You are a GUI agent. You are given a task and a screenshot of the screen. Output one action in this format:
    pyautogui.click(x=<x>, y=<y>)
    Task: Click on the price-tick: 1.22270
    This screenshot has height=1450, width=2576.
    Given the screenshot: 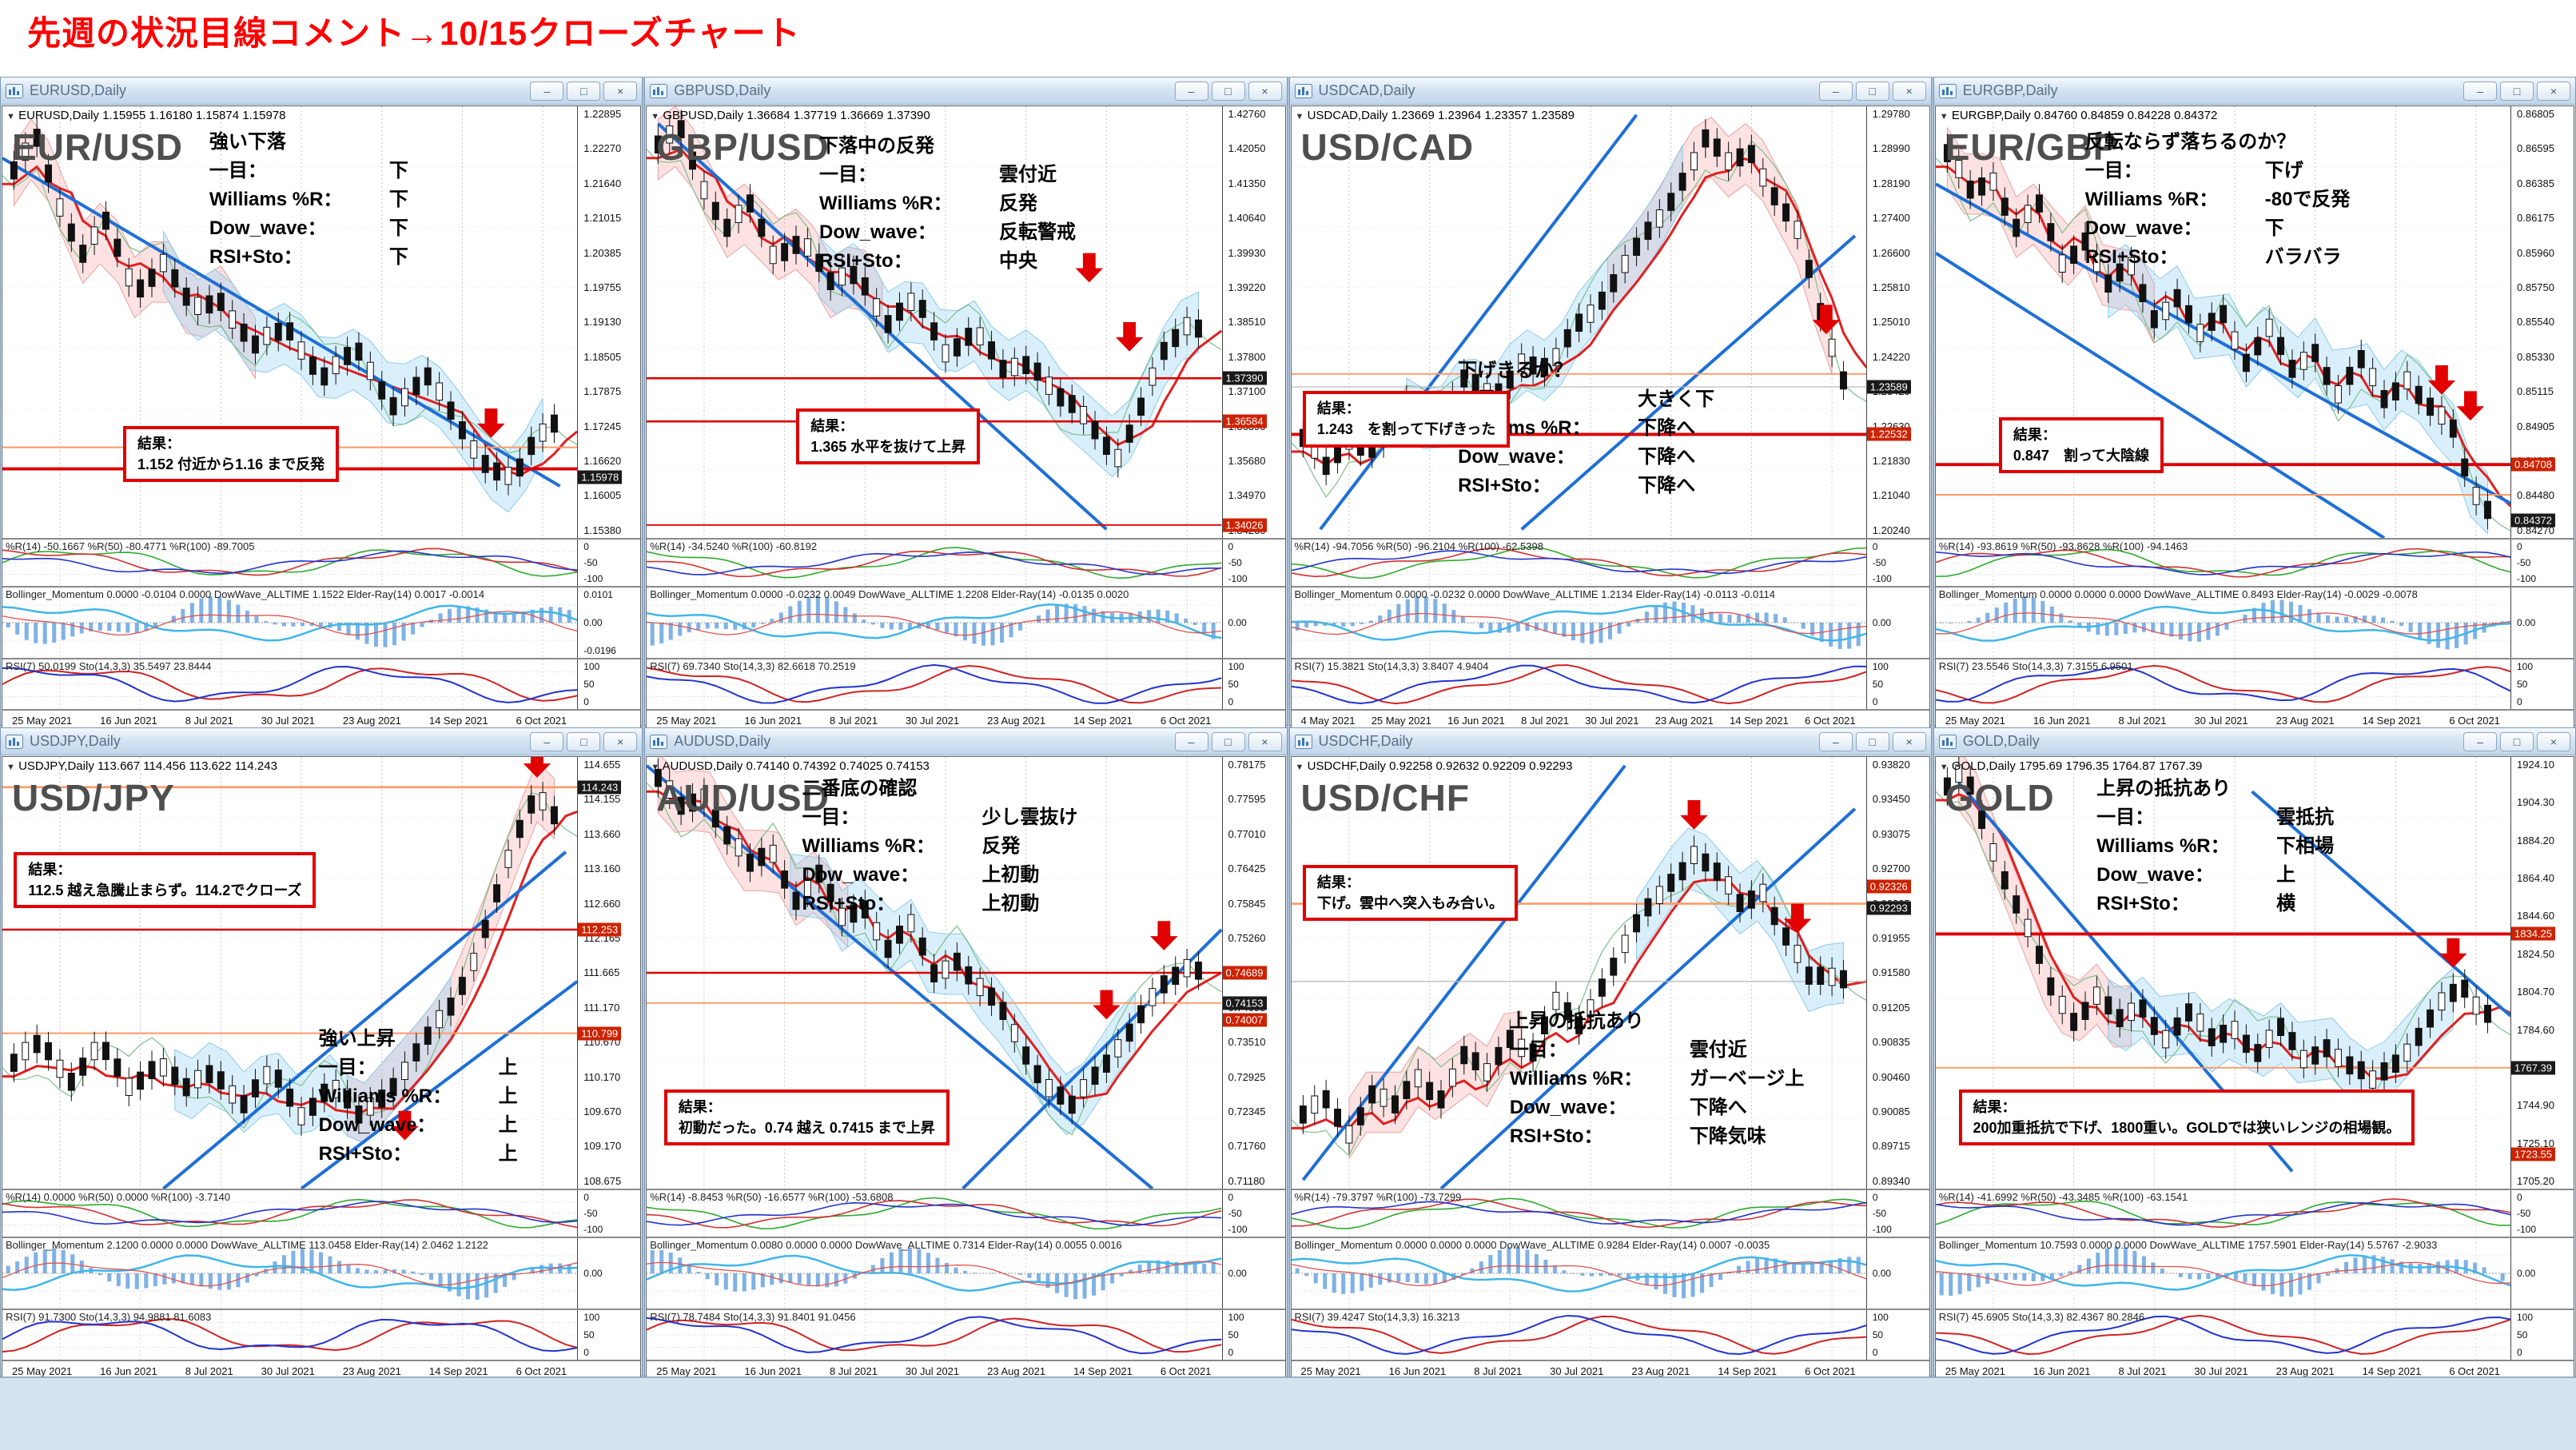 What is the action you would take?
    pyautogui.click(x=611, y=148)
    